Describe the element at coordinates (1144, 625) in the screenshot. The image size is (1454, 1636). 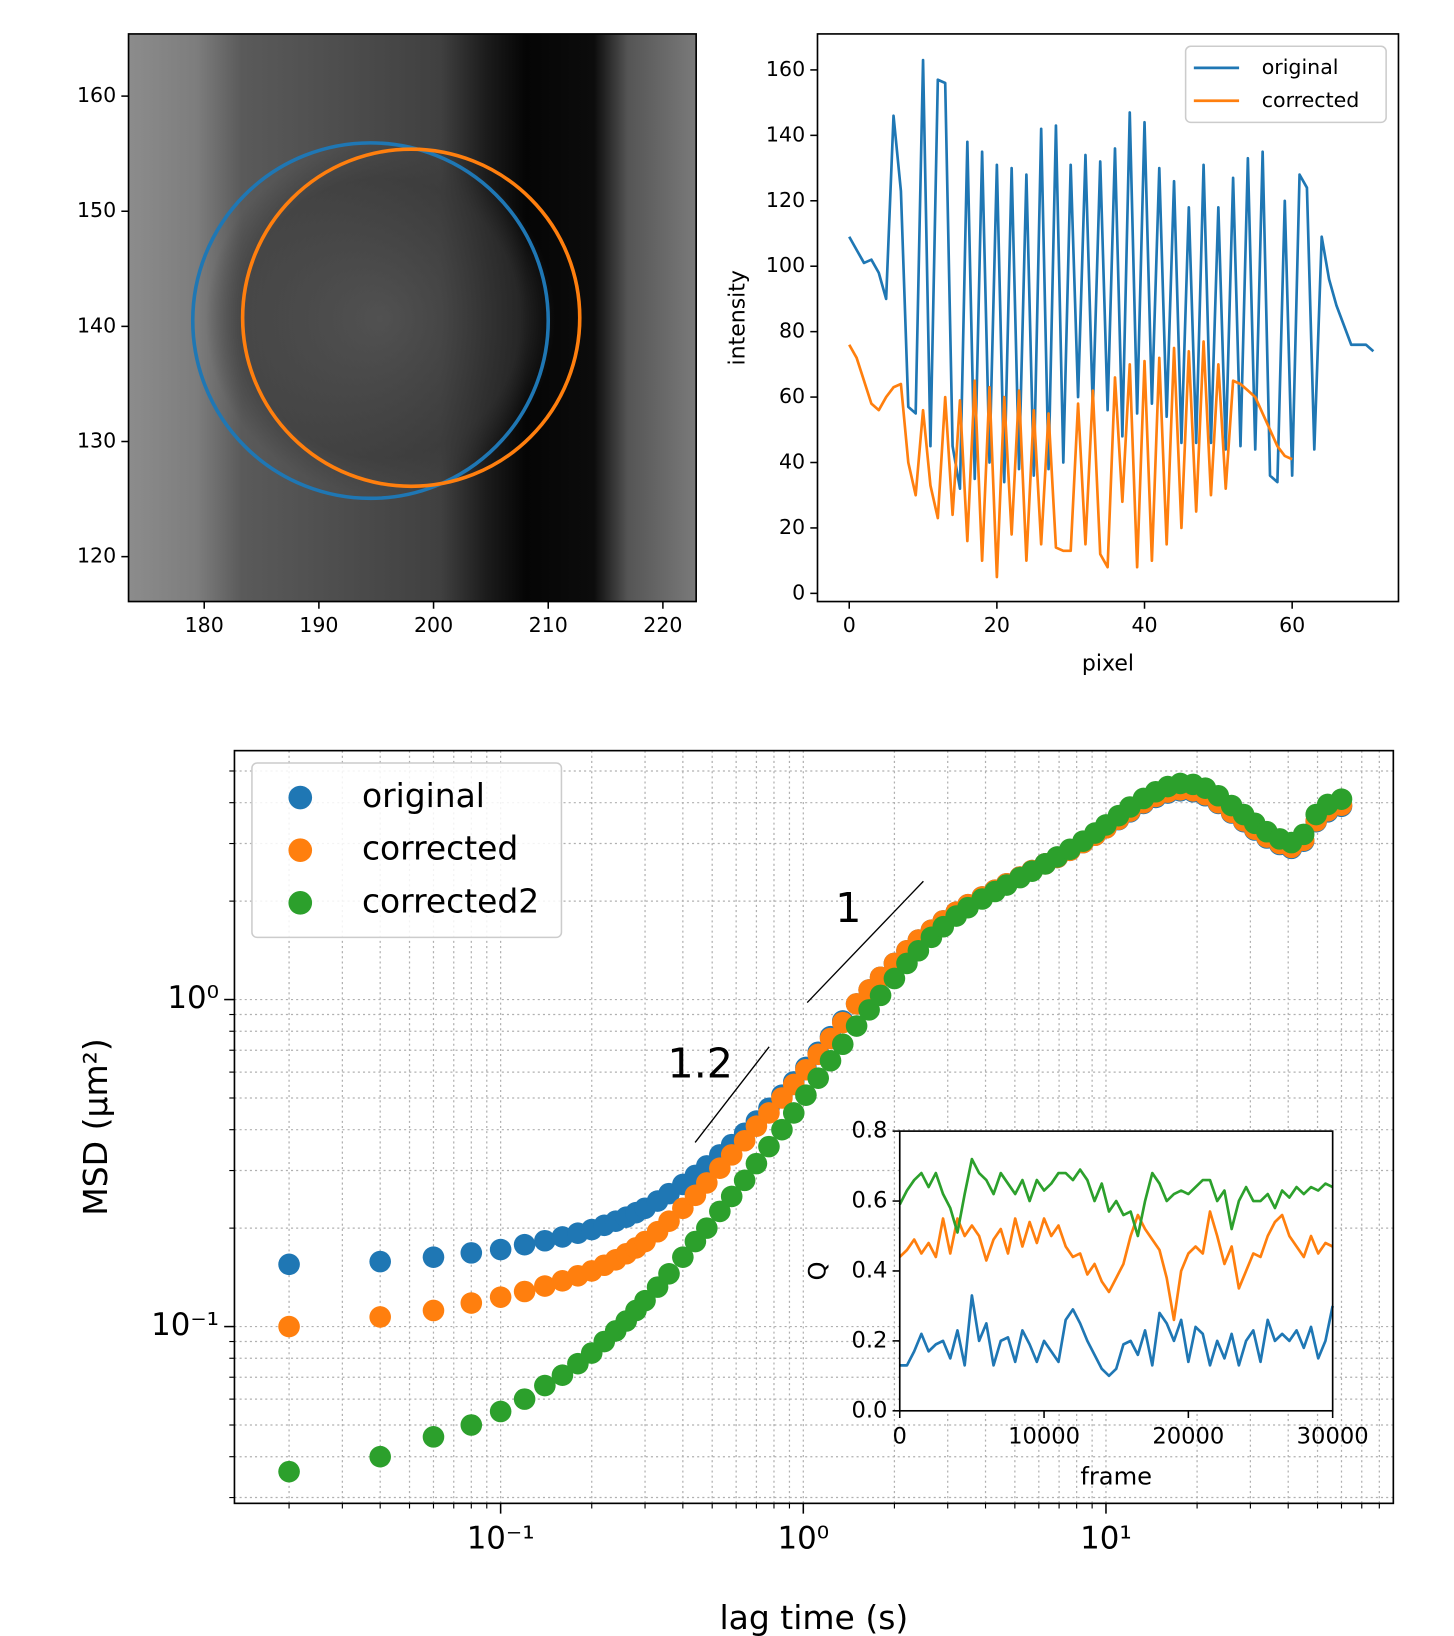
I see `x-tick-label: 40` at that location.